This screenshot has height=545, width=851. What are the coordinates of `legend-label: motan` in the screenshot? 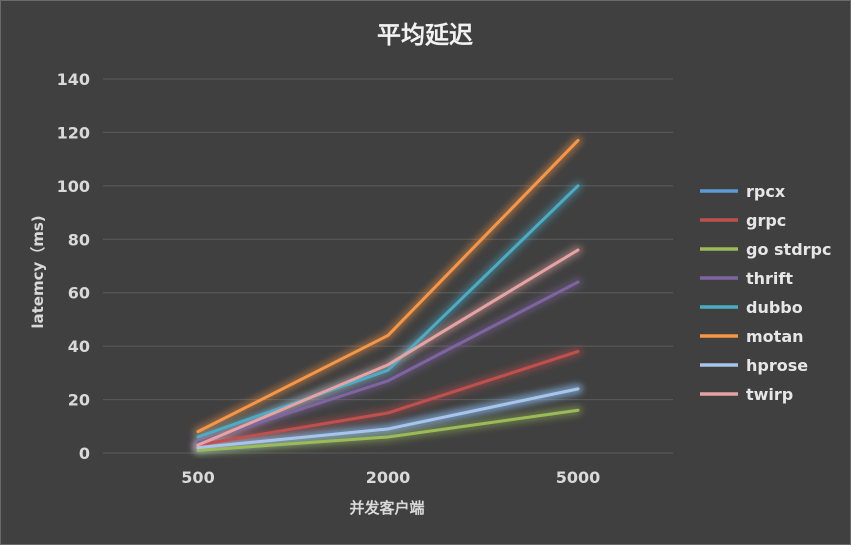 It's located at (775, 336).